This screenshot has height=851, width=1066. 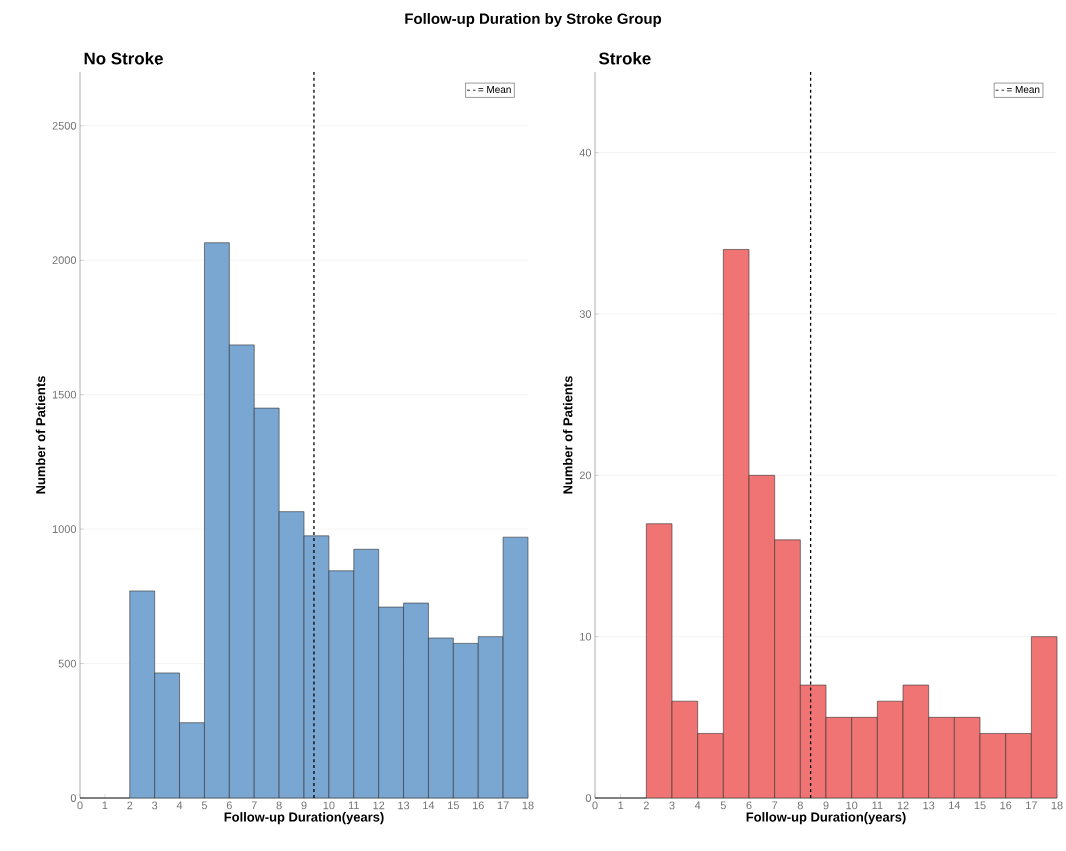 I want to click on chart-subtitle: Follow-up Duration by Stroke Group, so click(x=533, y=20).